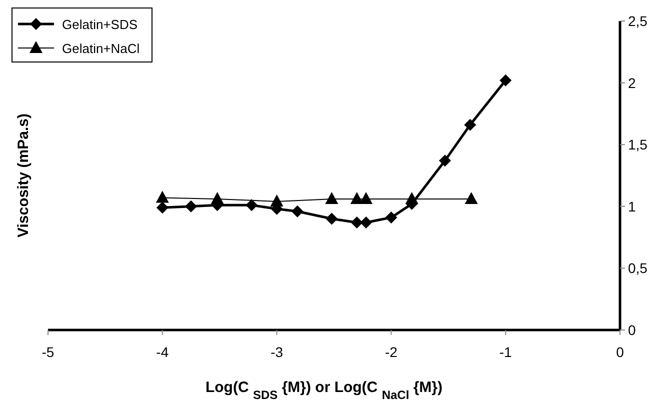 The height and width of the screenshot is (405, 661). Describe the element at coordinates (638, 21) in the screenshot. I see `y-tick-label: 2,5` at that location.